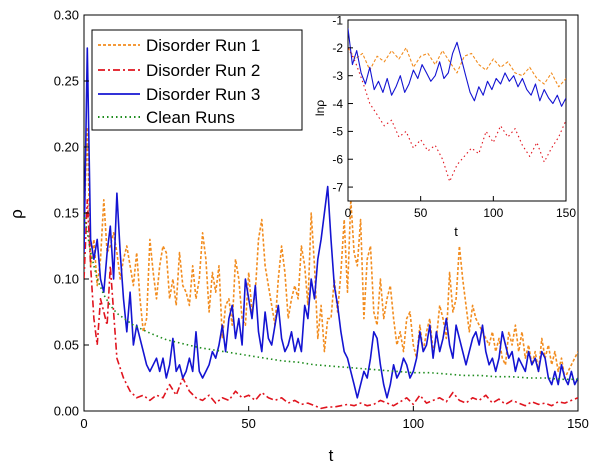  Describe the element at coordinates (331, 455) in the screenshot. I see `main-x-axis-label: t` at that location.